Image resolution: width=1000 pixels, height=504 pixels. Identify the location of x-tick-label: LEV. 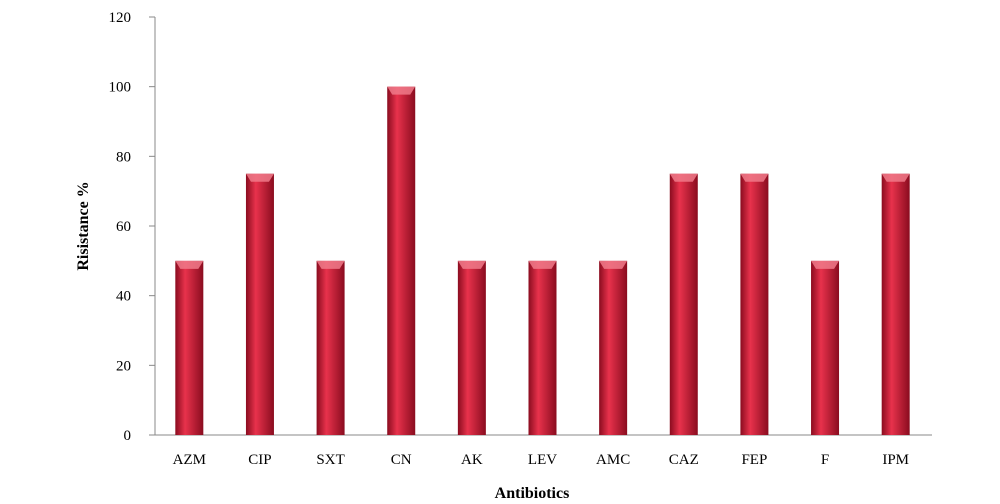
(542, 460).